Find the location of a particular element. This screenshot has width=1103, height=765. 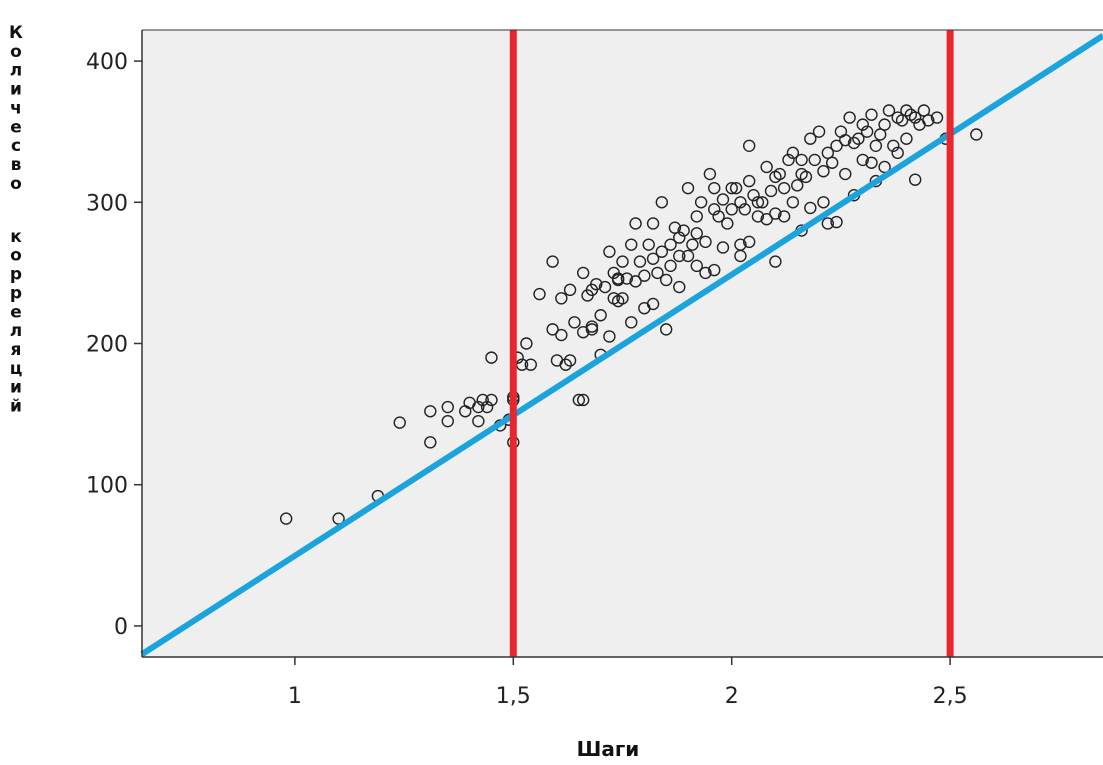

y-axis-title-letter: с is located at coordinates (16, 146).